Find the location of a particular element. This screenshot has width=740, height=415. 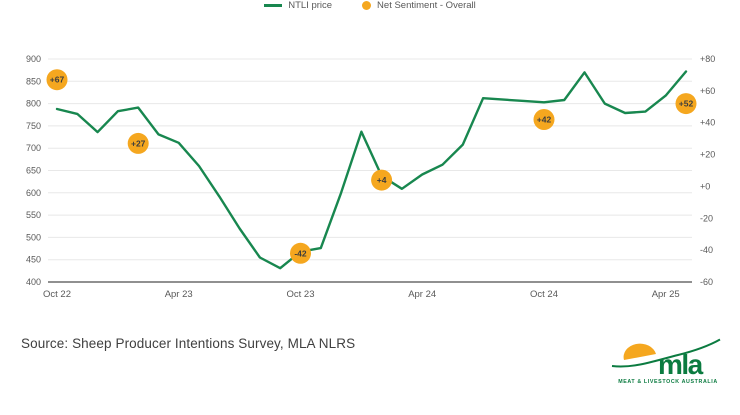

logo-brand-text: mla is located at coordinates (681, 364).